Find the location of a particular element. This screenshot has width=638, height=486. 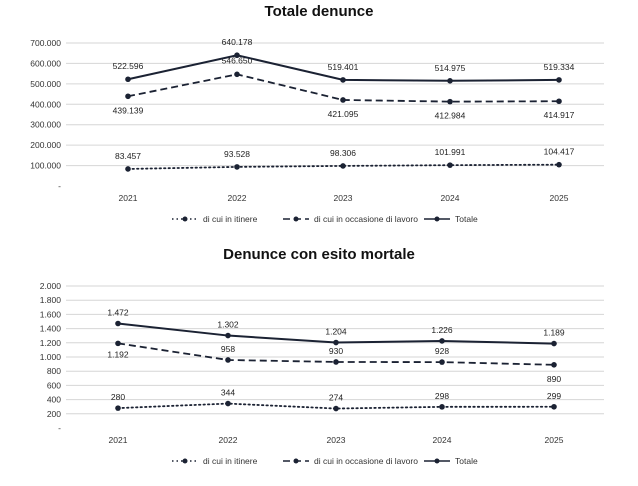

y-tick-label: 1.000 is located at coordinates (51, 357).